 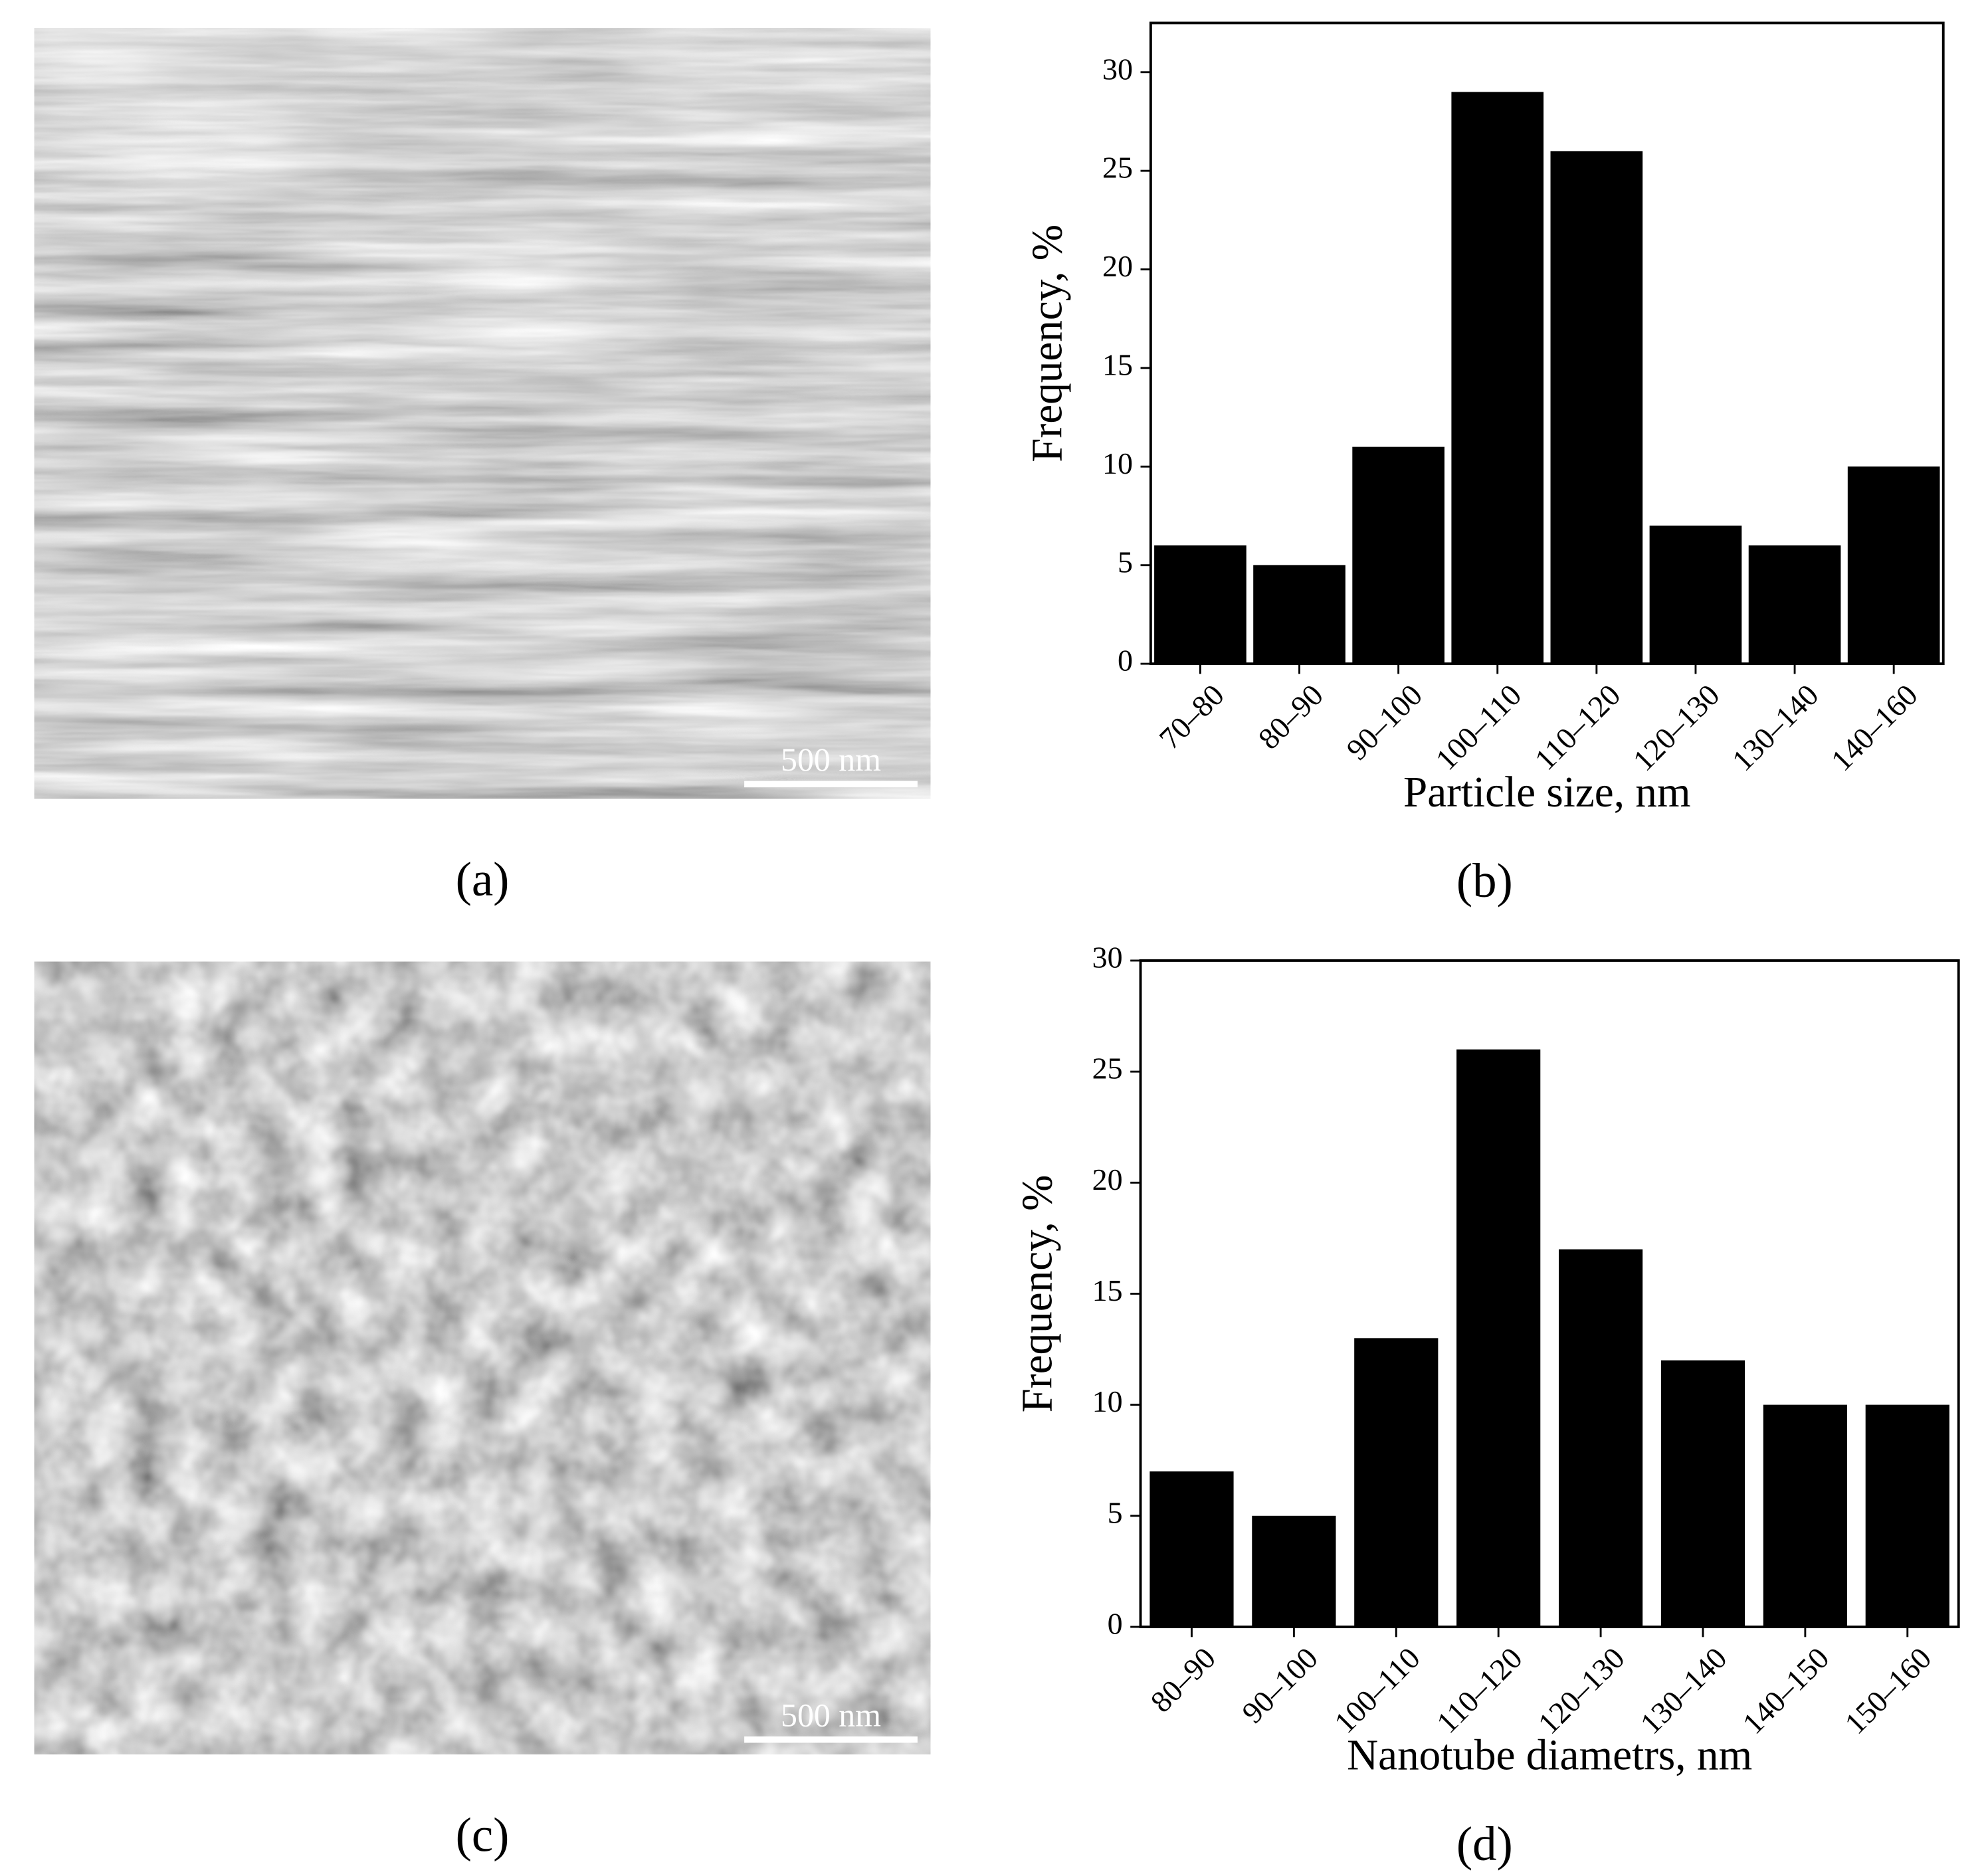 What do you see at coordinates (483, 1835) in the screenshot?
I see `panel-label: (c)` at bounding box center [483, 1835].